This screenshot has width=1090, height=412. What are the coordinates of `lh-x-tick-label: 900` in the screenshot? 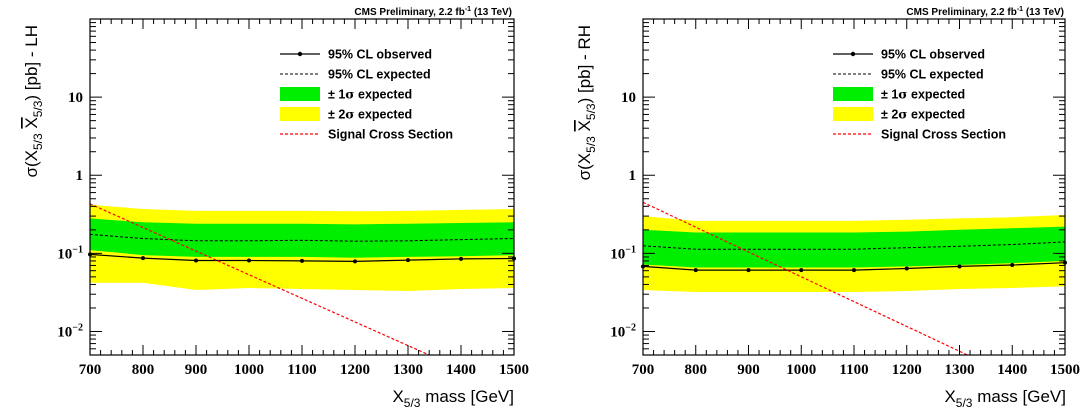 It's located at (196, 370).